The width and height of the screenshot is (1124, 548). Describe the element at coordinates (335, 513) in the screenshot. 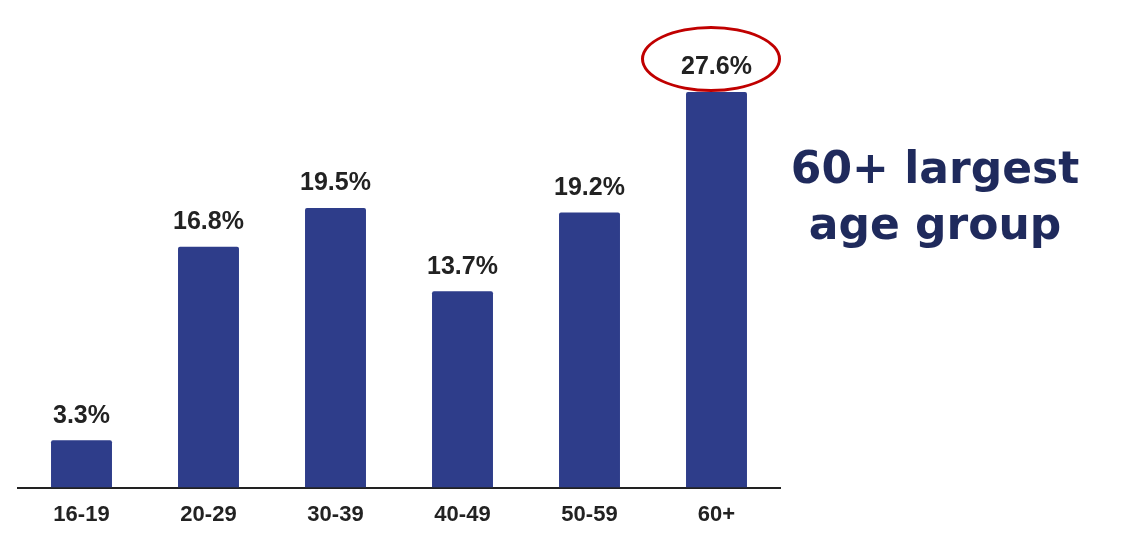

I see `x-tick-label: 30-39` at that location.